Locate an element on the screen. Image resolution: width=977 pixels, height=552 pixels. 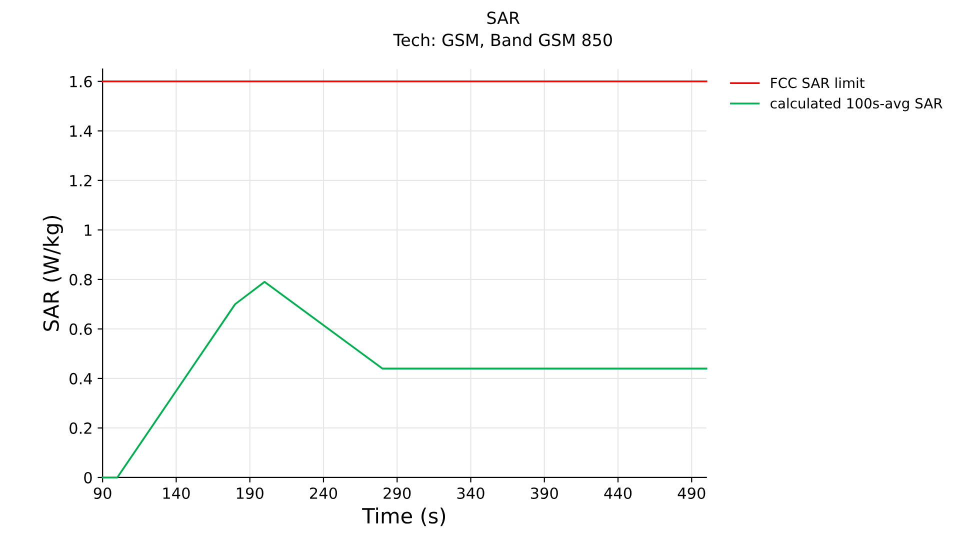
y-tick-label: 1 is located at coordinates (88, 230).